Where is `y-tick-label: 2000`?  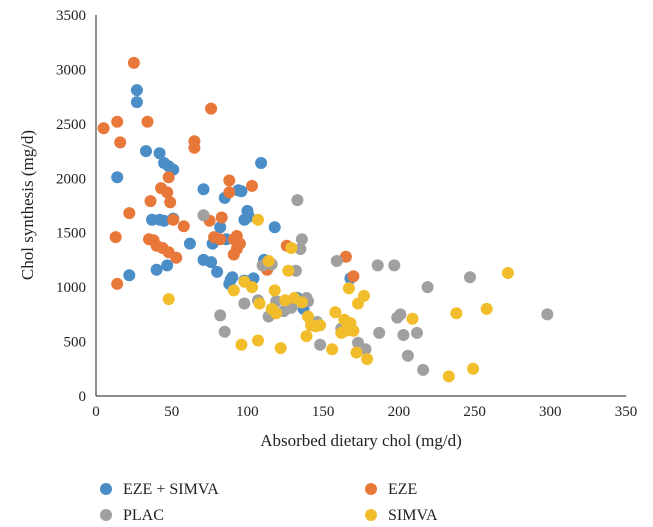
y-tick-label: 2000 is located at coordinates (71, 179).